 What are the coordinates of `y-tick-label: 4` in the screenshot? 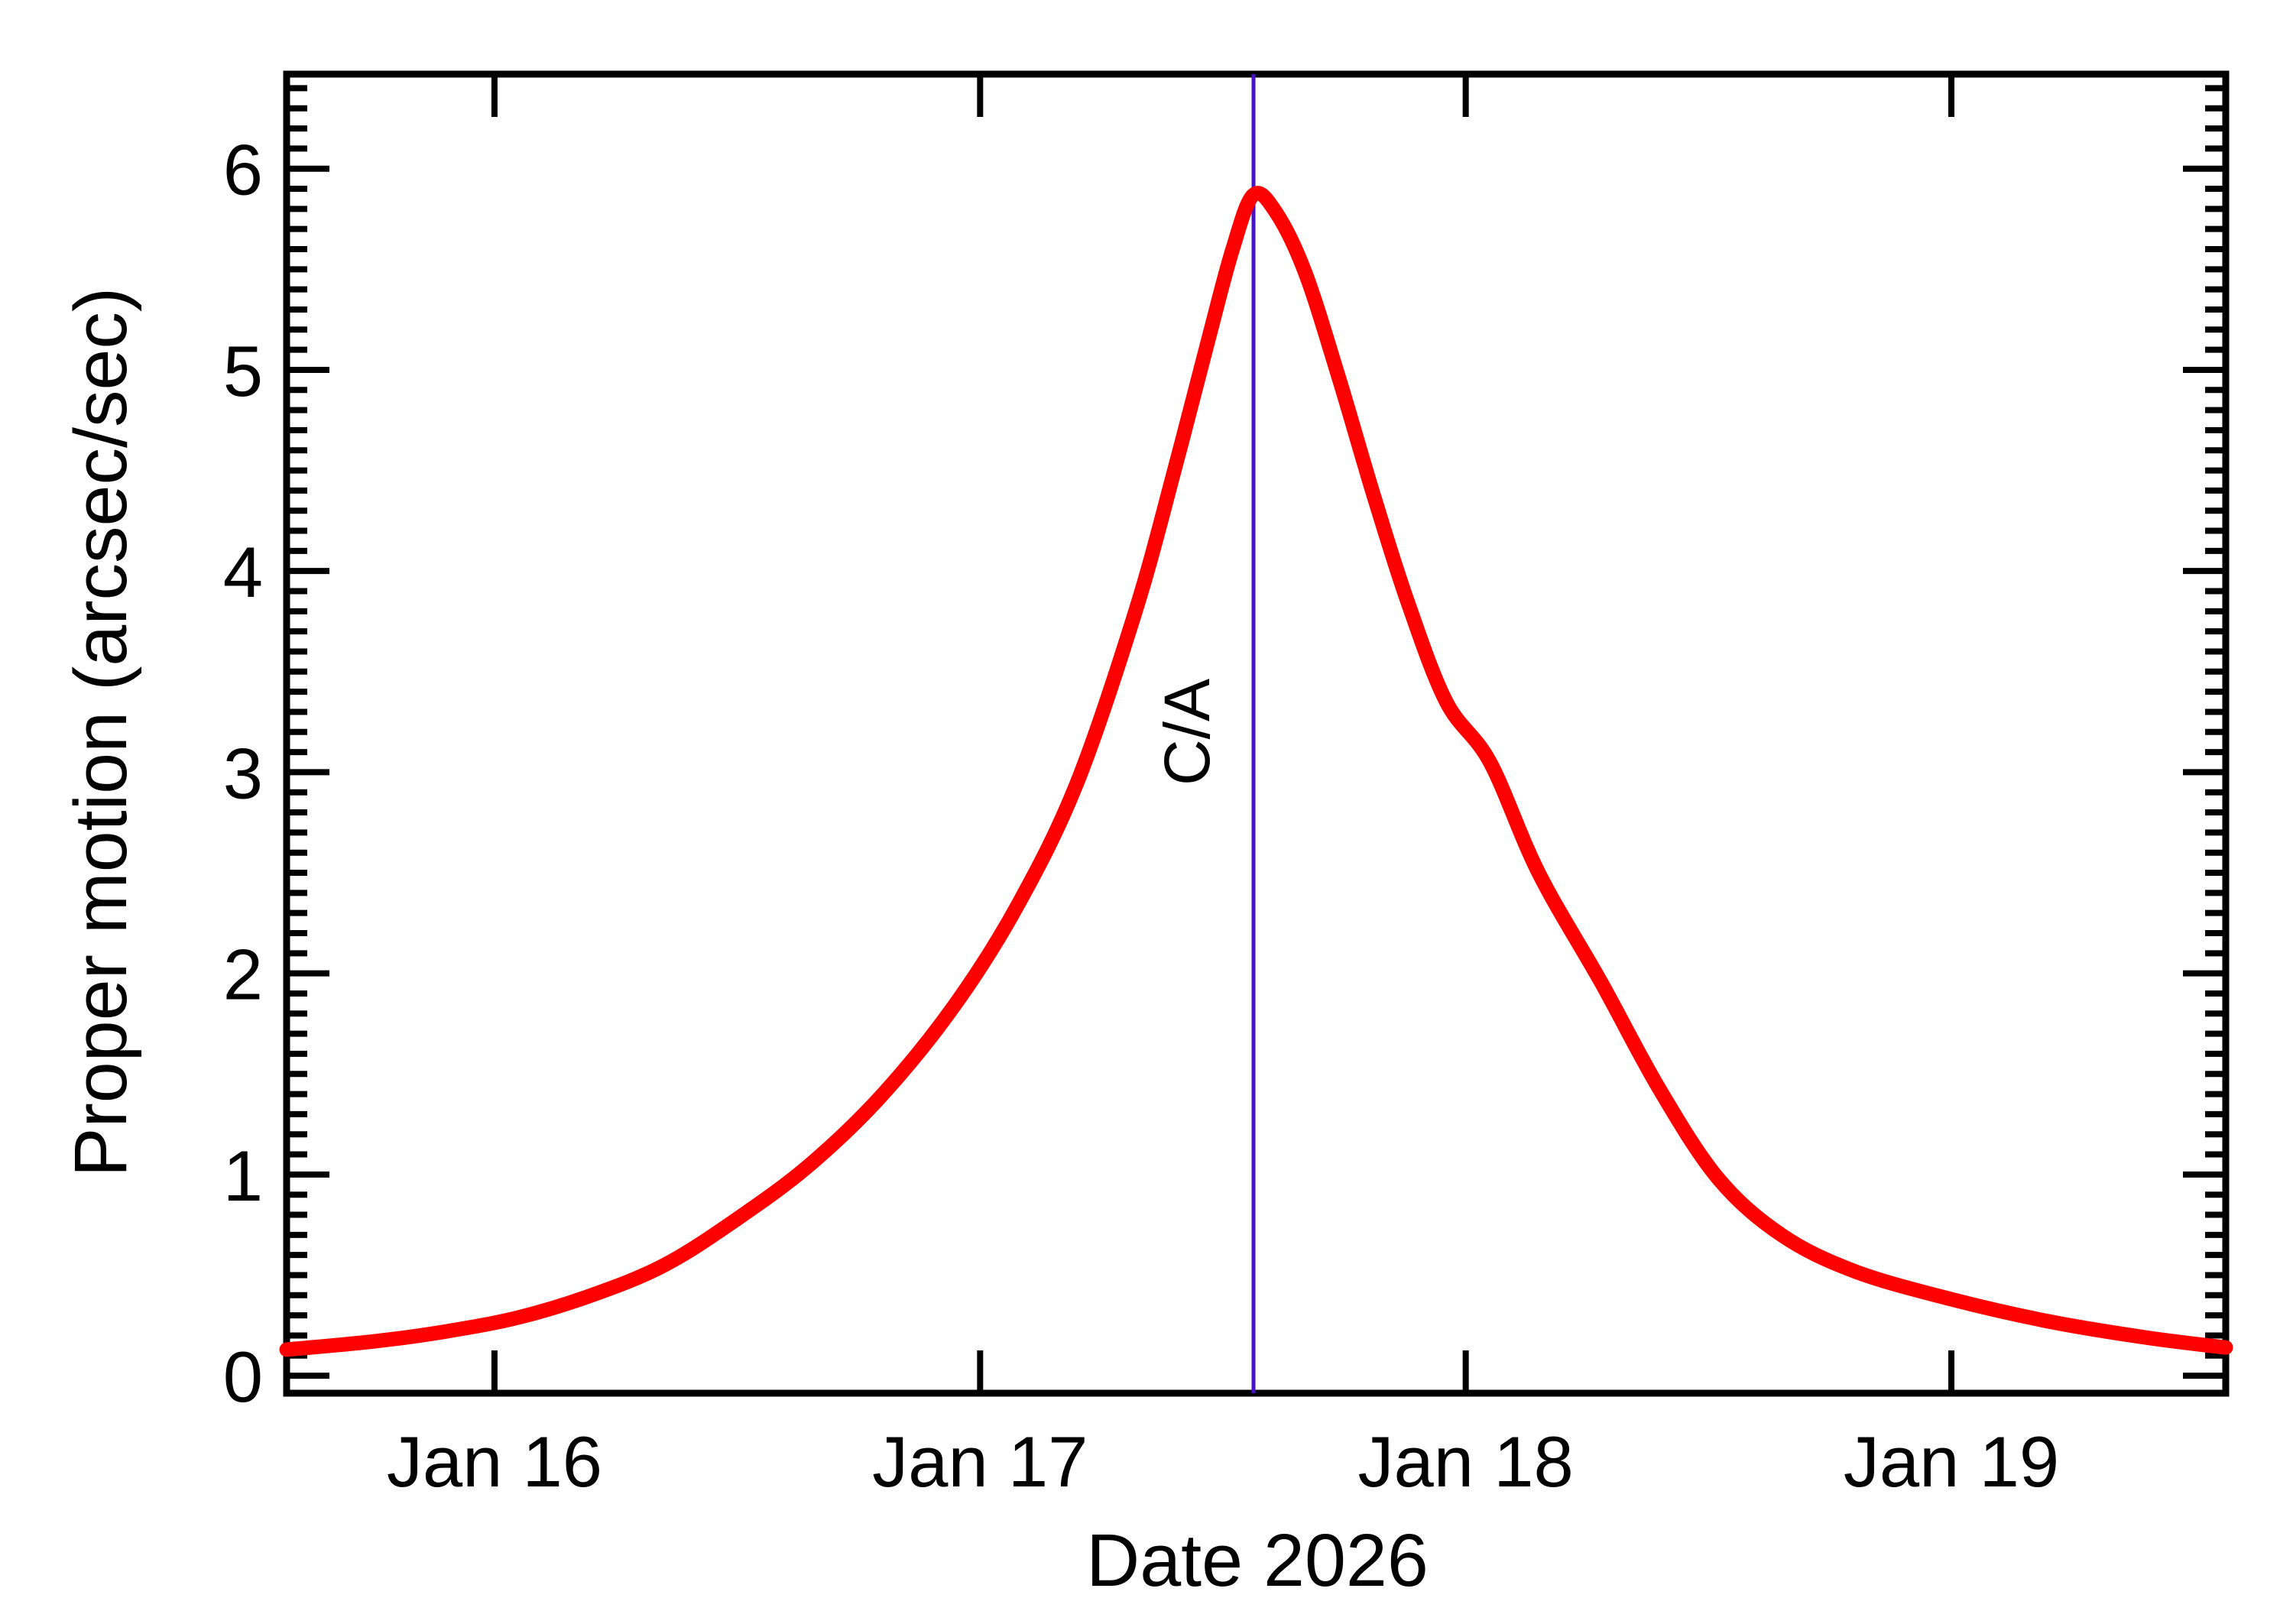 It's located at (243, 572).